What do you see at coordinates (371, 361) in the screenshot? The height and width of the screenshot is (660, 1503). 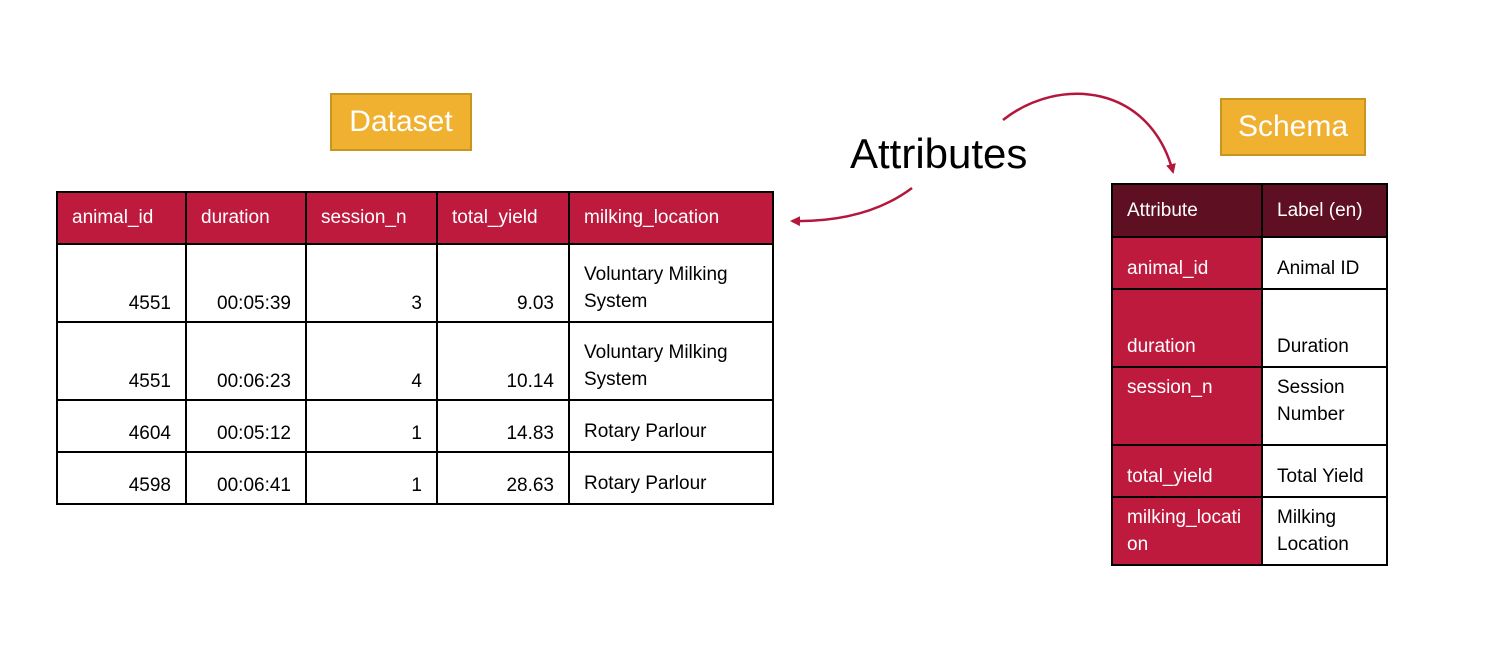 I see `cell: 4` at bounding box center [371, 361].